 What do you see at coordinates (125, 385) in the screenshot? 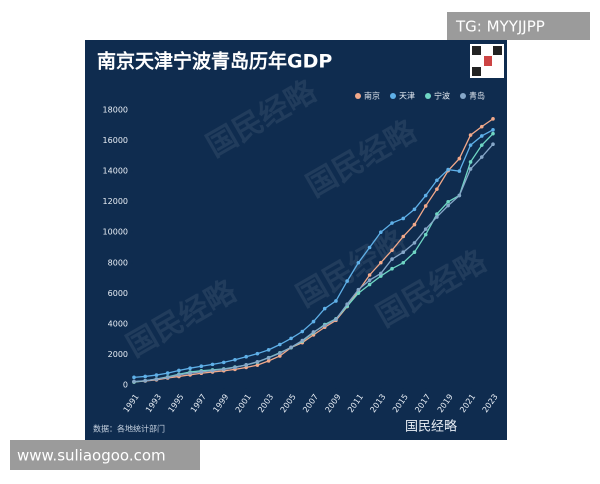
I see `y-tick-label: 0` at bounding box center [125, 385].